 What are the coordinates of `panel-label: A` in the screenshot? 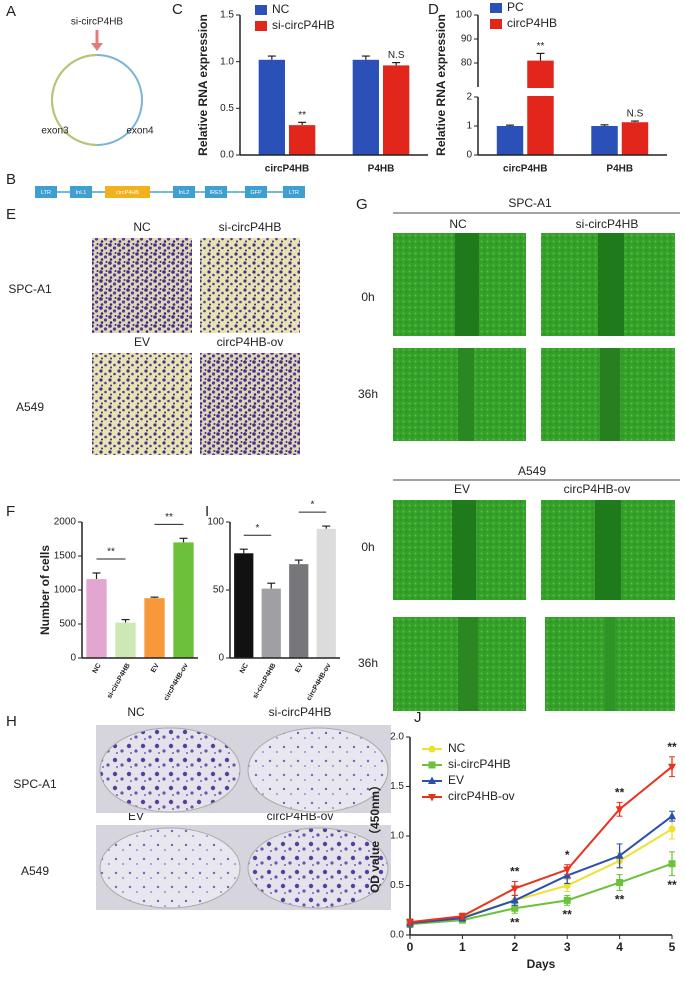 It's located at (11, 11).